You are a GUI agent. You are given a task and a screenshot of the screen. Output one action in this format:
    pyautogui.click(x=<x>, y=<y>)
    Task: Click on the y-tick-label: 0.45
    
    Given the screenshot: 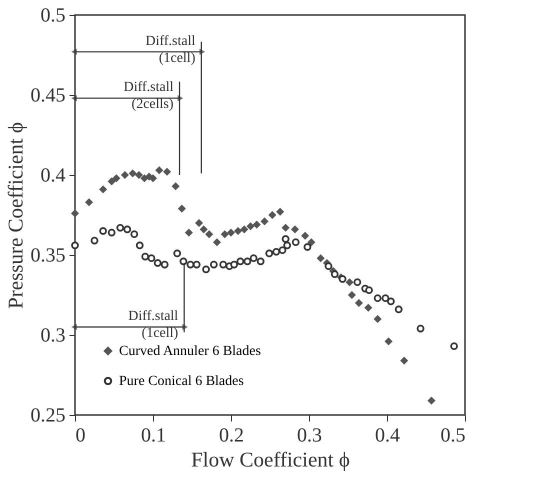 What is the action you would take?
    pyautogui.click(x=48, y=95)
    